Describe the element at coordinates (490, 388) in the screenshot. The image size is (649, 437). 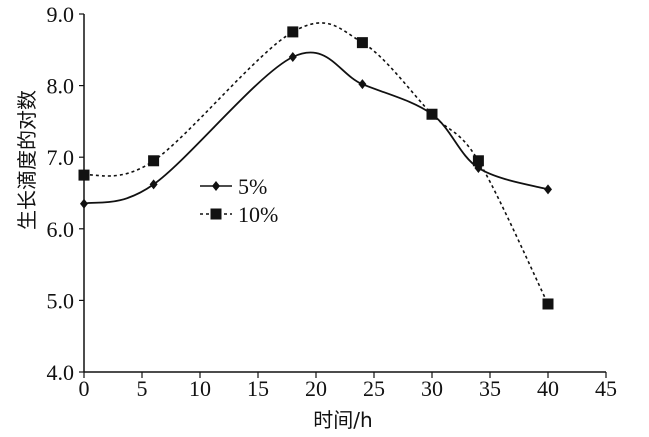
I see `x-tick-label: 35` at that location.